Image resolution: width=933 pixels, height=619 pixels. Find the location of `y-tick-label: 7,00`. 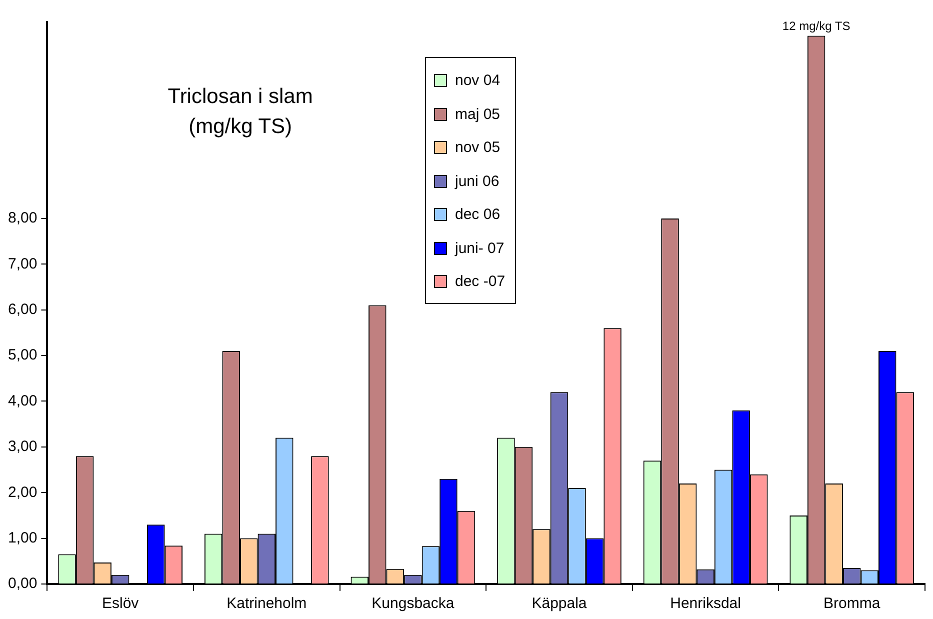

y-tick-label: 7,00 is located at coordinates (23, 263).